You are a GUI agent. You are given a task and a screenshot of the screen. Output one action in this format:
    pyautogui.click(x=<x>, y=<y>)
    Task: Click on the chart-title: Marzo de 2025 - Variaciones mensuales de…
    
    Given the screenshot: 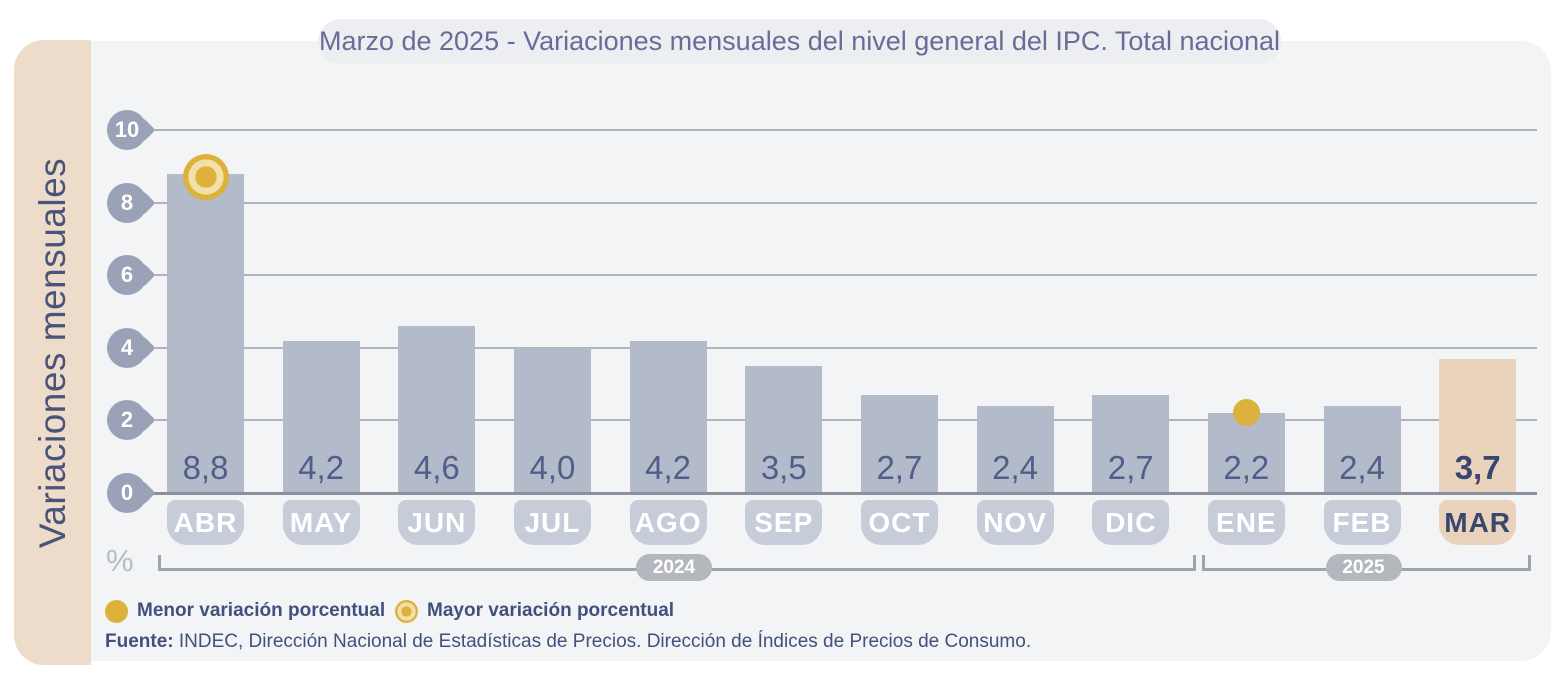 What is the action you would take?
    pyautogui.click(x=799, y=41)
    